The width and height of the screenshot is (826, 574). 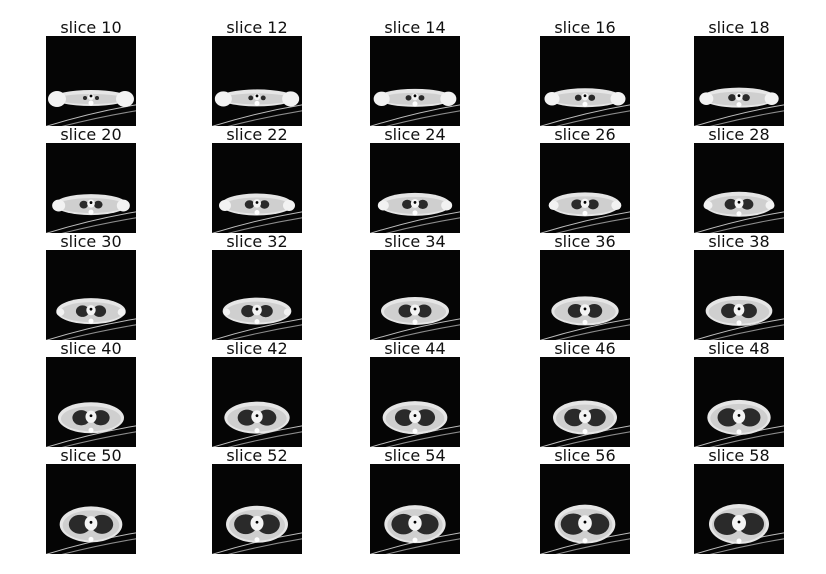 What do you see at coordinates (739, 27) in the screenshot?
I see `slice-title: slice 18` at bounding box center [739, 27].